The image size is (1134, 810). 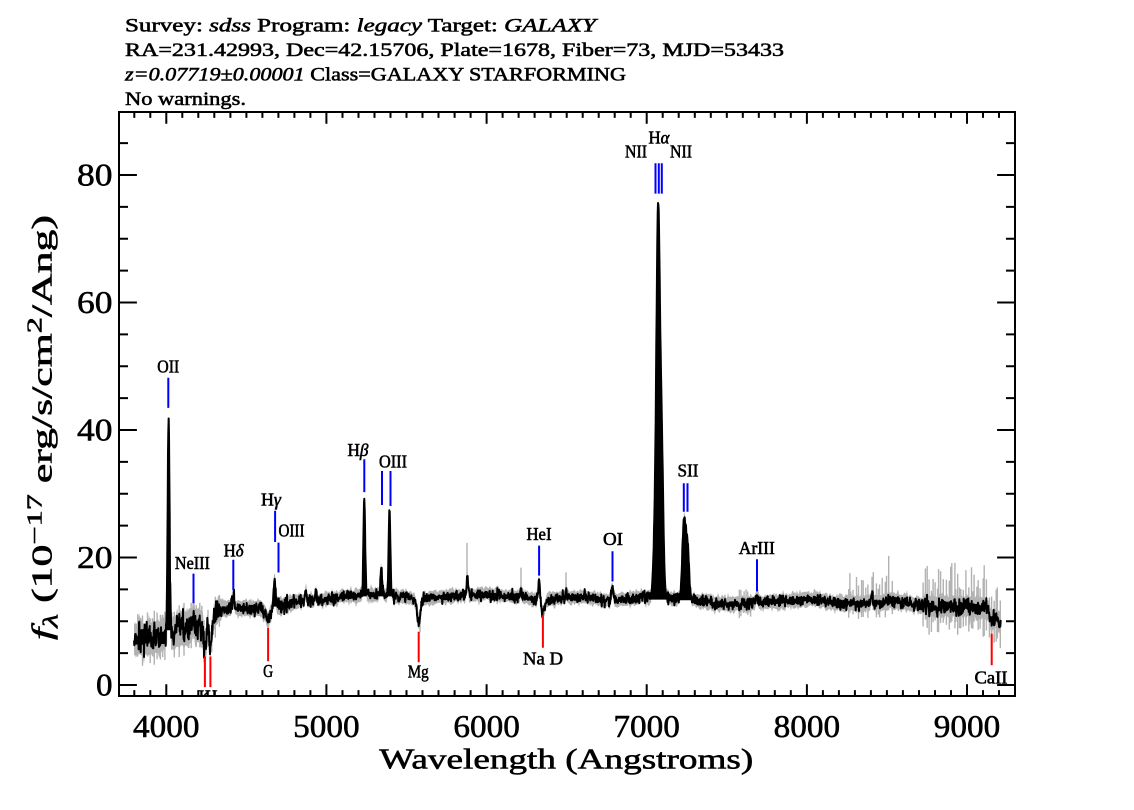 What do you see at coordinates (185, 99) in the screenshot?
I see `svg-text: No warnings.` at bounding box center [185, 99].